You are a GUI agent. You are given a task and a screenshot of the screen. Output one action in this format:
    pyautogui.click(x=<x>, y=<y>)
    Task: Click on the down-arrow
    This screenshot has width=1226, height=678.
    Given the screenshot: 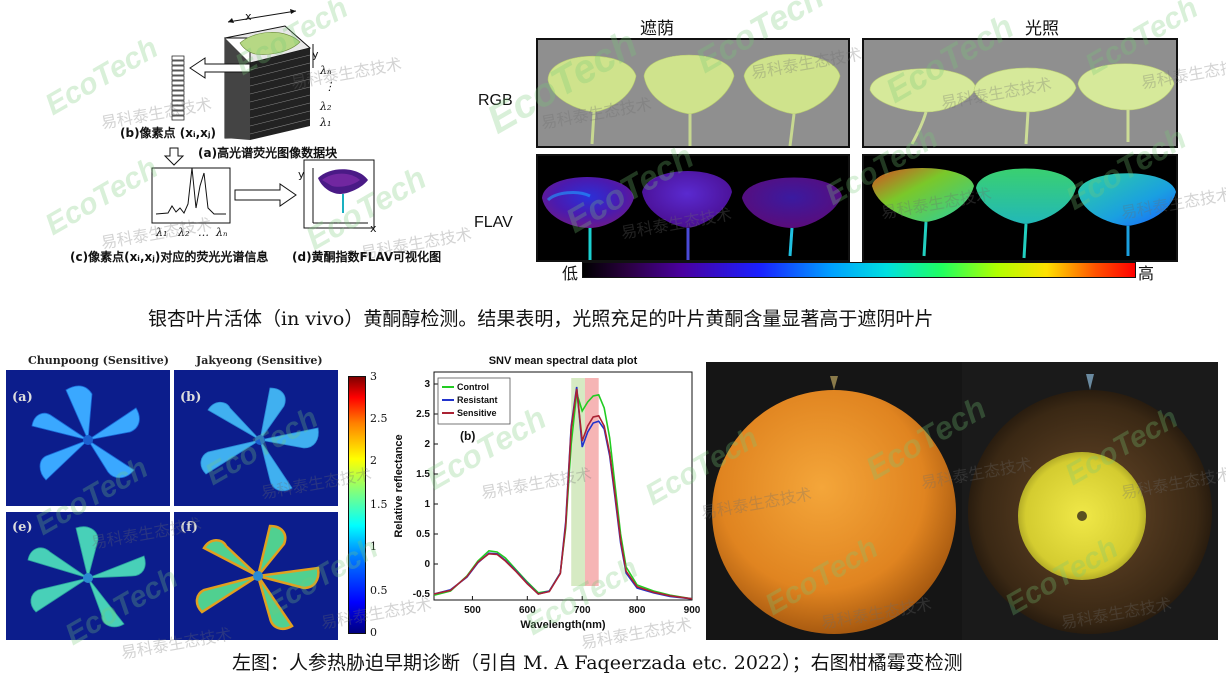 What is the action you would take?
    pyautogui.click(x=174, y=156)
    